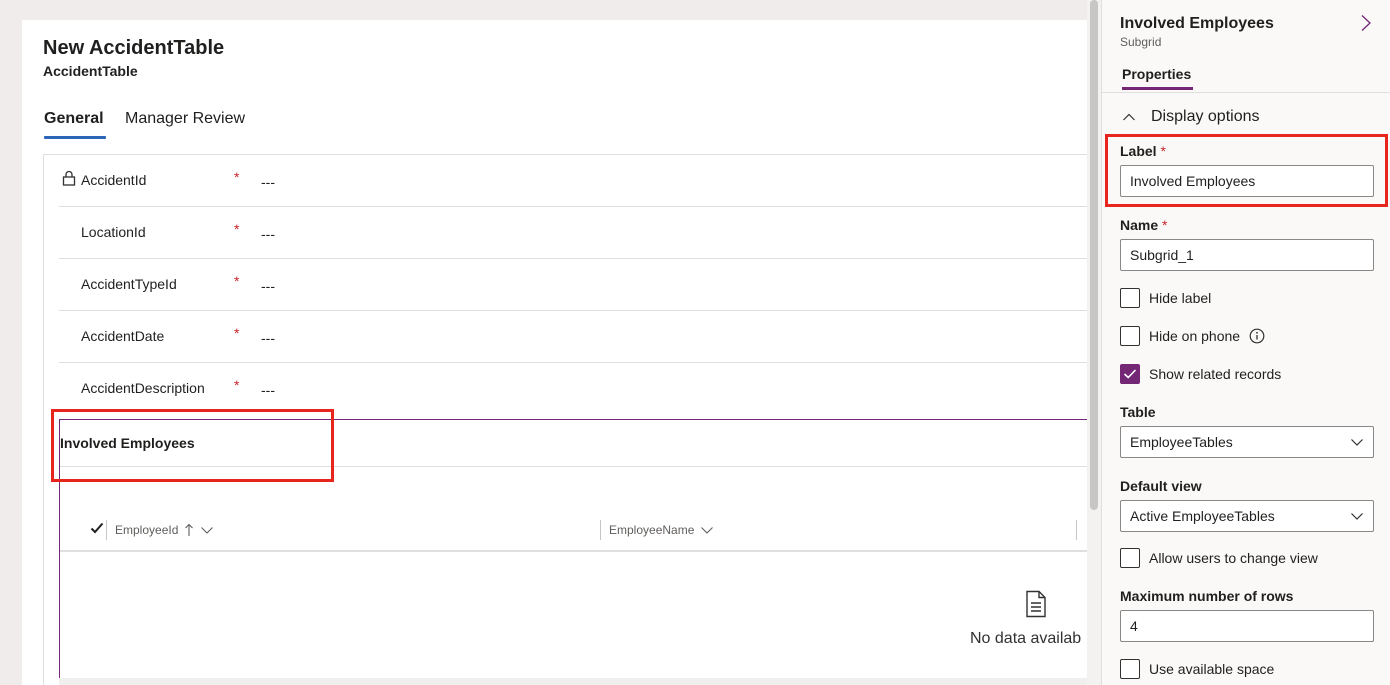  Describe the element at coordinates (185, 118) in the screenshot. I see `tab-manager-review: Manager Review` at that location.